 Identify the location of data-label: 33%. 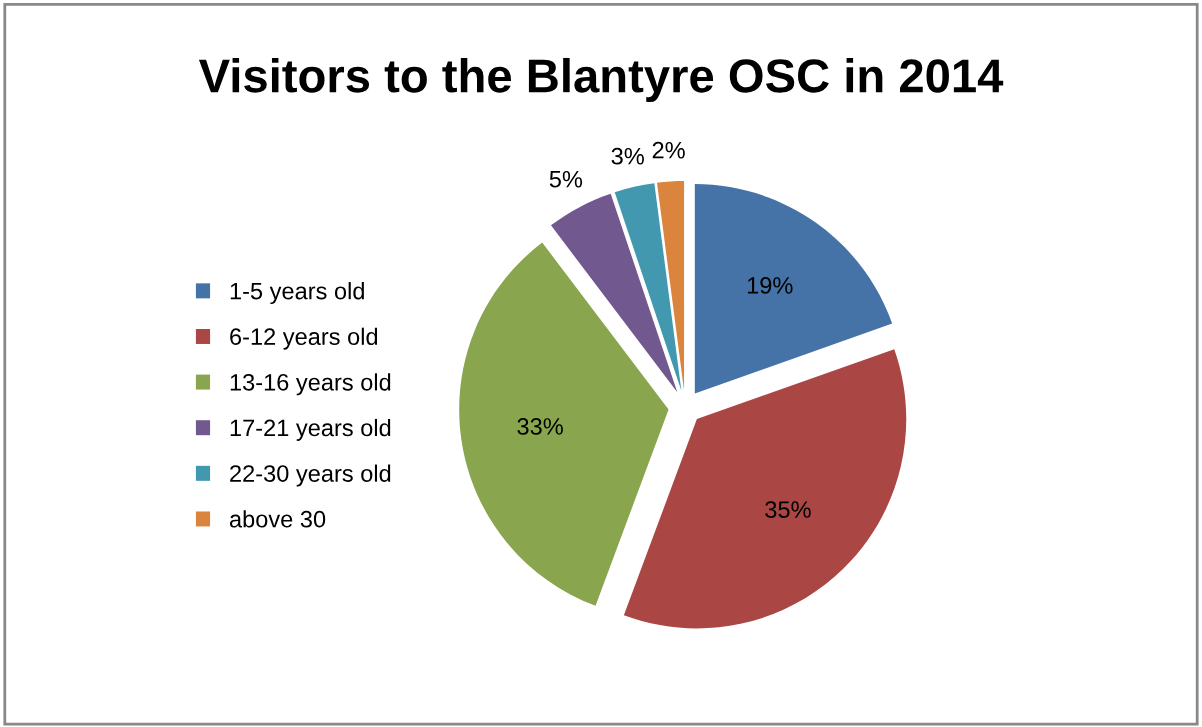
(540, 426).